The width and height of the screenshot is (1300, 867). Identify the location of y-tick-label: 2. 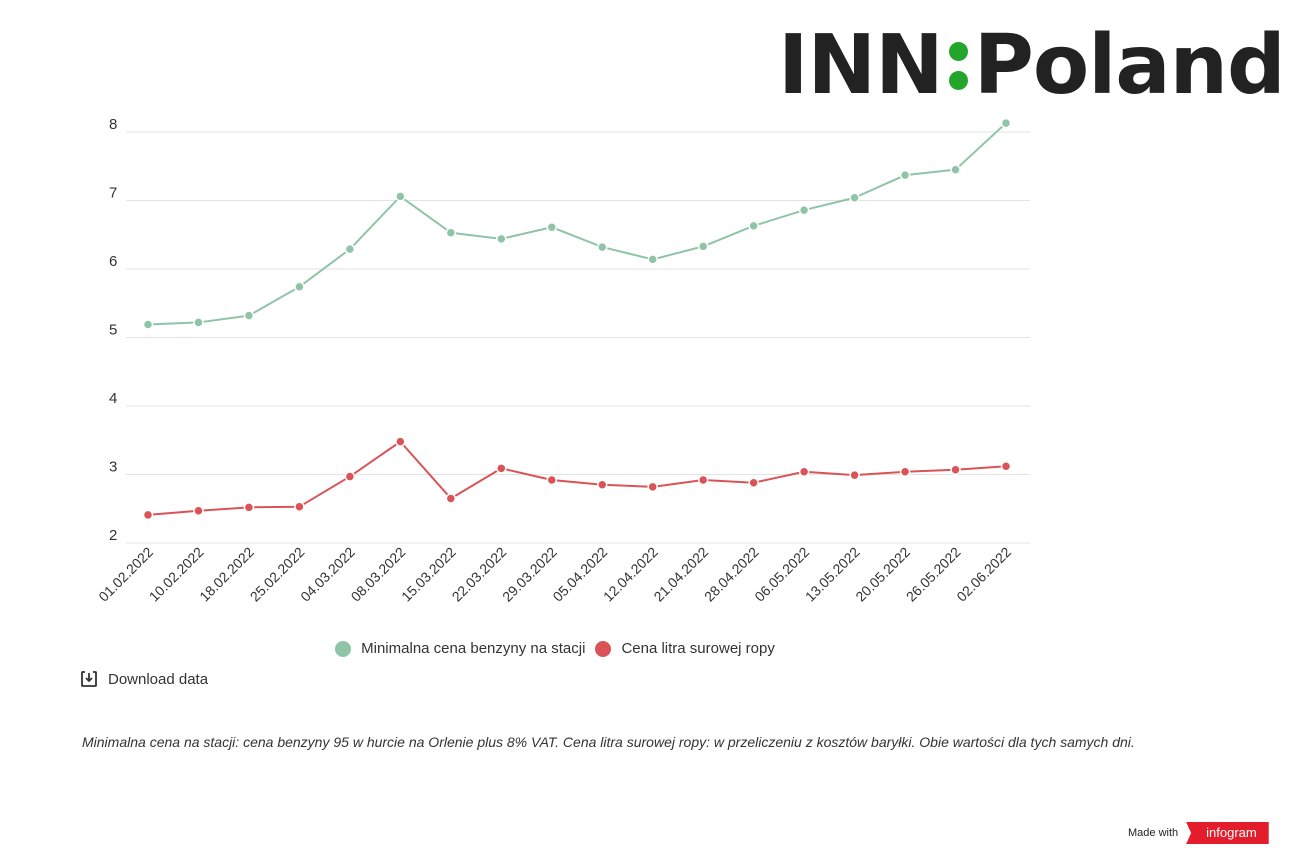
(113, 535).